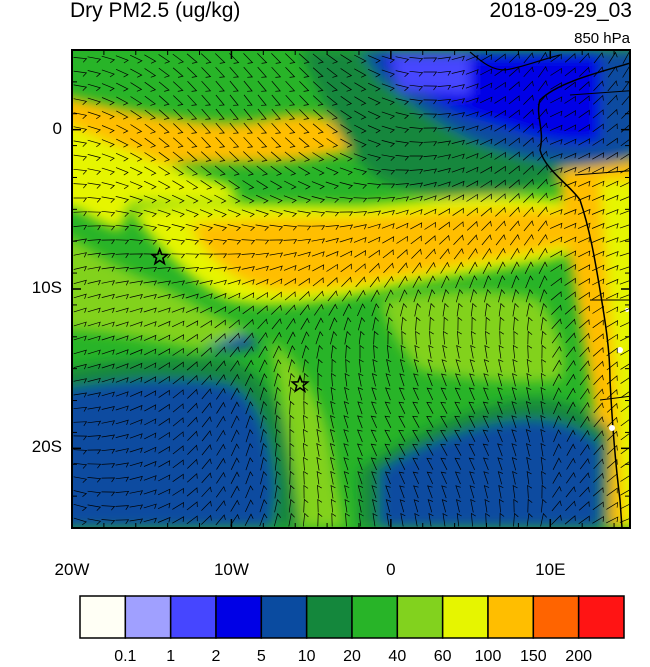 This screenshot has height=667, width=650. What do you see at coordinates (72, 569) in the screenshot?
I see `x-tick-label: 20W` at bounding box center [72, 569].